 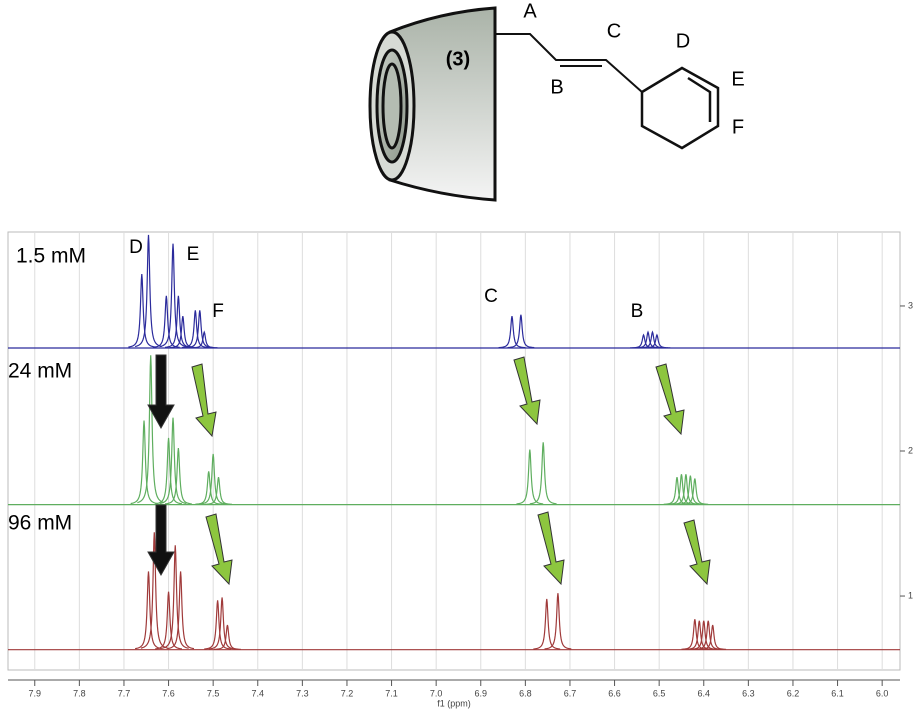 What do you see at coordinates (614, 31) in the screenshot?
I see `atom-label: C` at bounding box center [614, 31].